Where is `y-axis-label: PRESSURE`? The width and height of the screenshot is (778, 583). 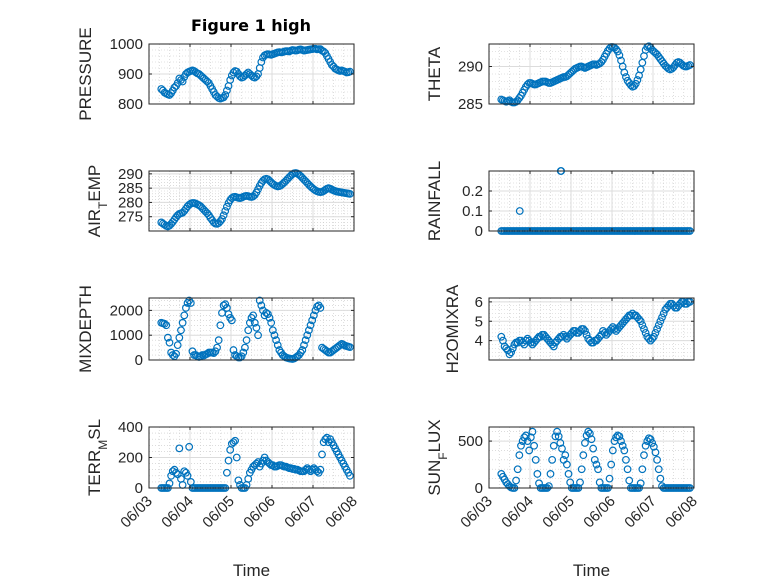 y-axis-label: PRESSURE is located at coordinates (85, 74).